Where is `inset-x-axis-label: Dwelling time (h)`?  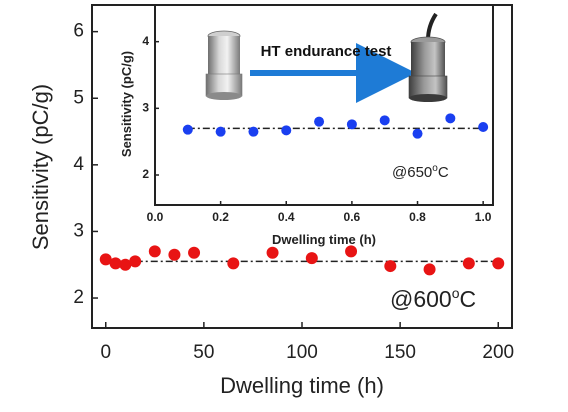
inset-x-axis-label: Dwelling time (h) is located at coordinates (324, 239).